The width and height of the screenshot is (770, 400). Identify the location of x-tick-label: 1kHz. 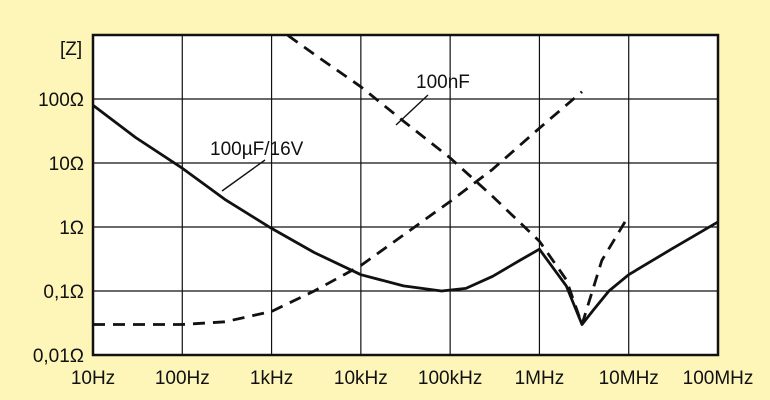
(271, 378).